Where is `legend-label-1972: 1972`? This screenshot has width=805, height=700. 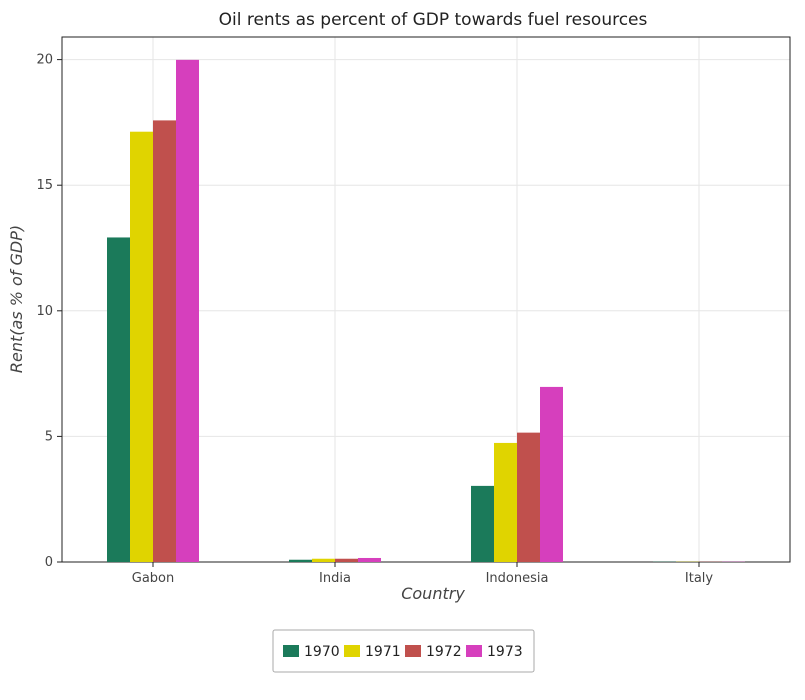 legend-label-1972: 1972 is located at coordinates (444, 652).